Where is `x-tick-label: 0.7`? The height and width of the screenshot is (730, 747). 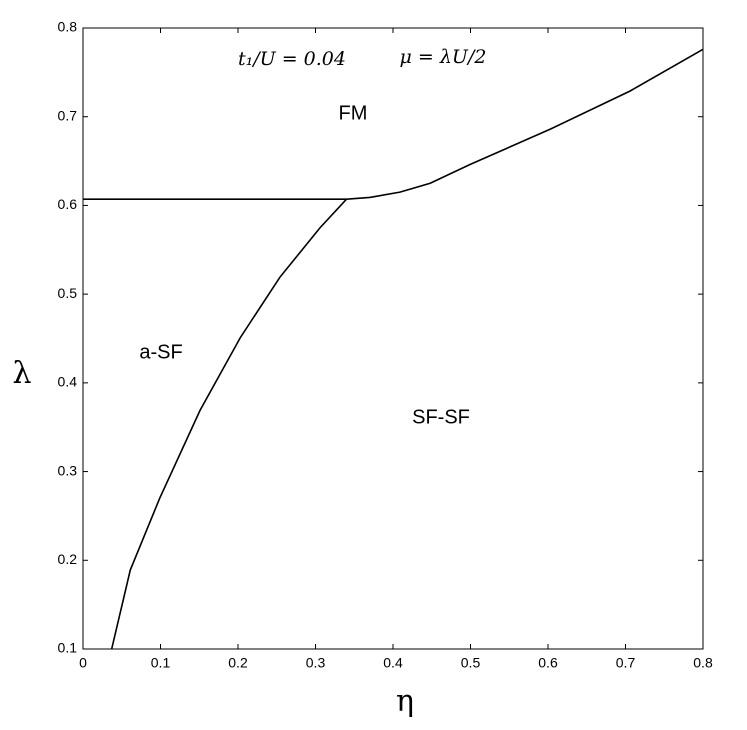
x-tick-label: 0.7 is located at coordinates (626, 663).